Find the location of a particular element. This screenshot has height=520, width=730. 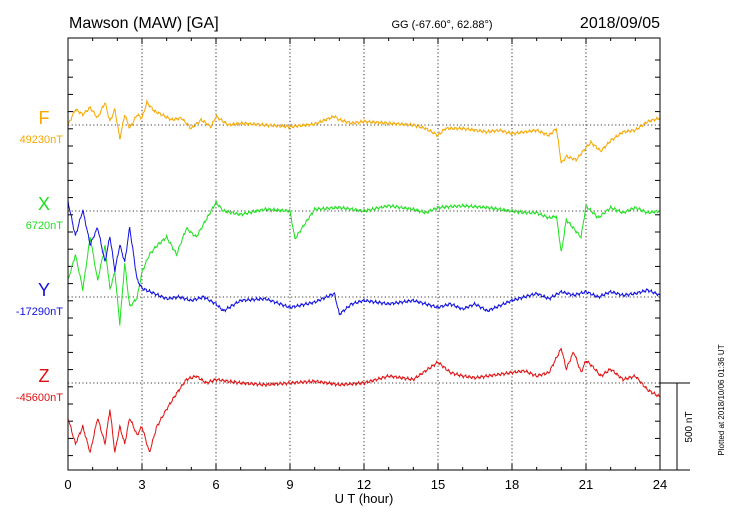

x-tick-label: 12 is located at coordinates (364, 484).